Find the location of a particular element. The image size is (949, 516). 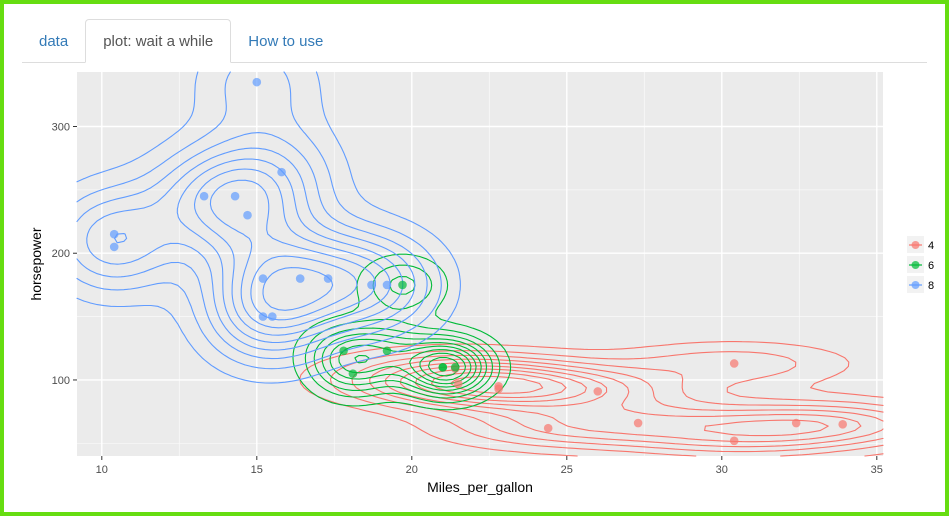

y-tick-label: 200 is located at coordinates (61, 254).